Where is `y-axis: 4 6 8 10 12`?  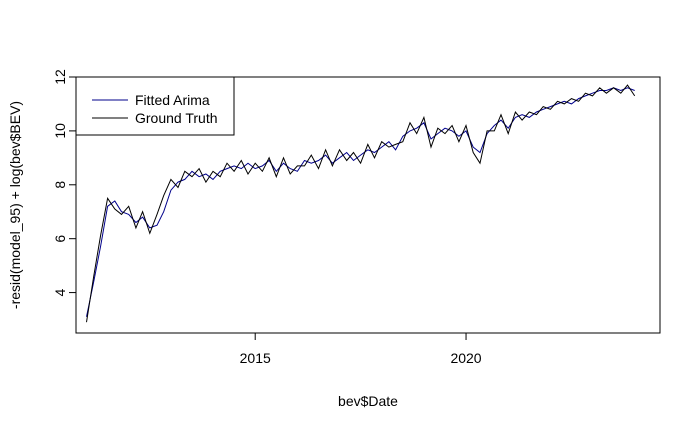 y-axis: 4 6 8 10 12 is located at coordinates (64, 182).